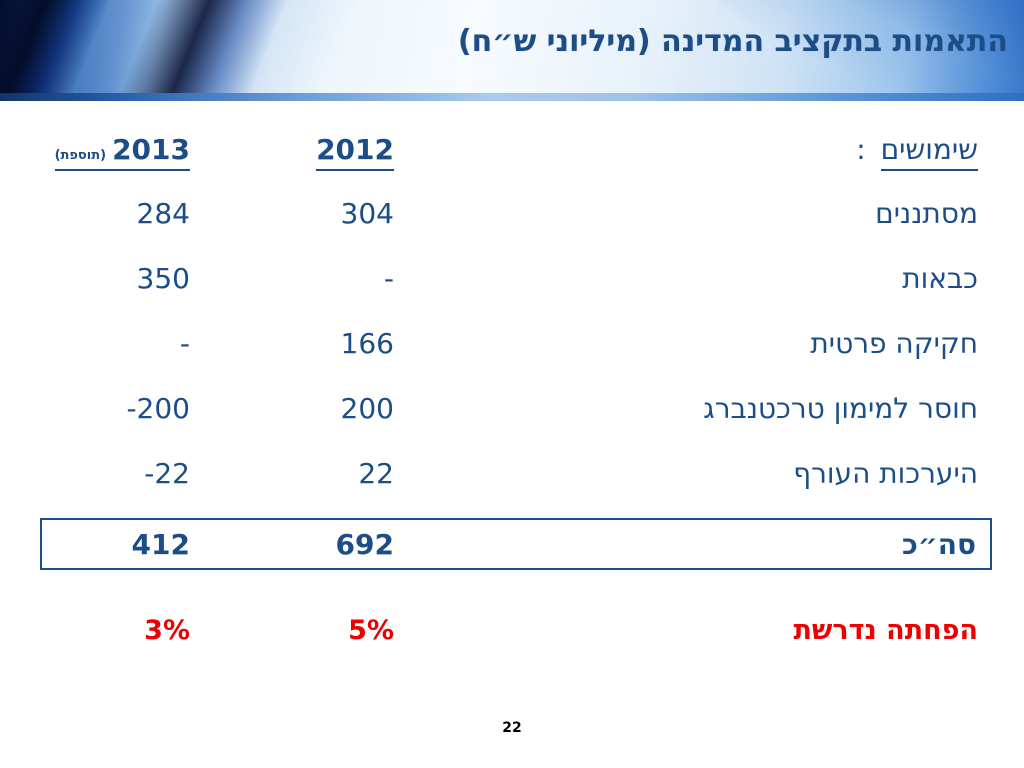 The image size is (1024, 768). I want to click on column-header-row: 2013 (תוספת) 2012 שימושים :, so click(516, 150).